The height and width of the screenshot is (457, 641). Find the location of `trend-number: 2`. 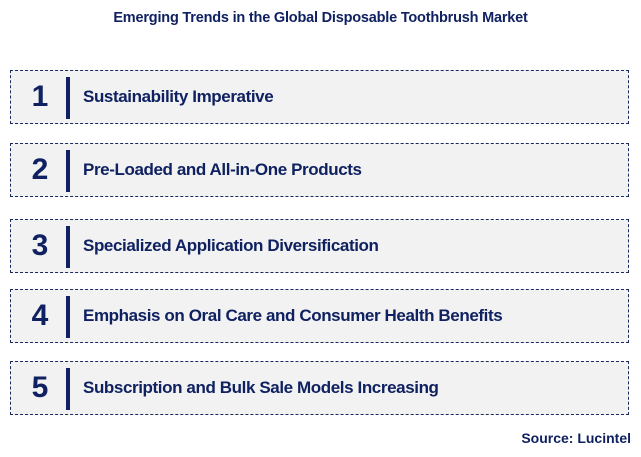

trend-number: 2 is located at coordinates (40, 169).